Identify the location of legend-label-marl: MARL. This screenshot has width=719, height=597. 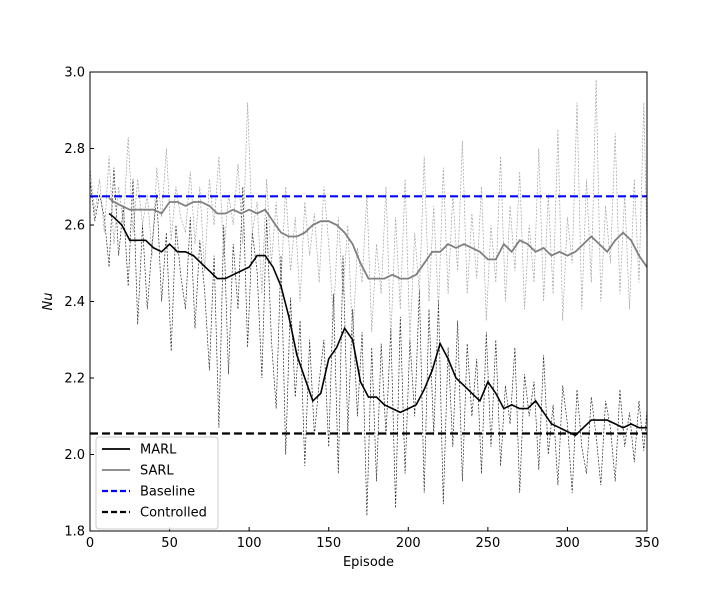
(158, 450).